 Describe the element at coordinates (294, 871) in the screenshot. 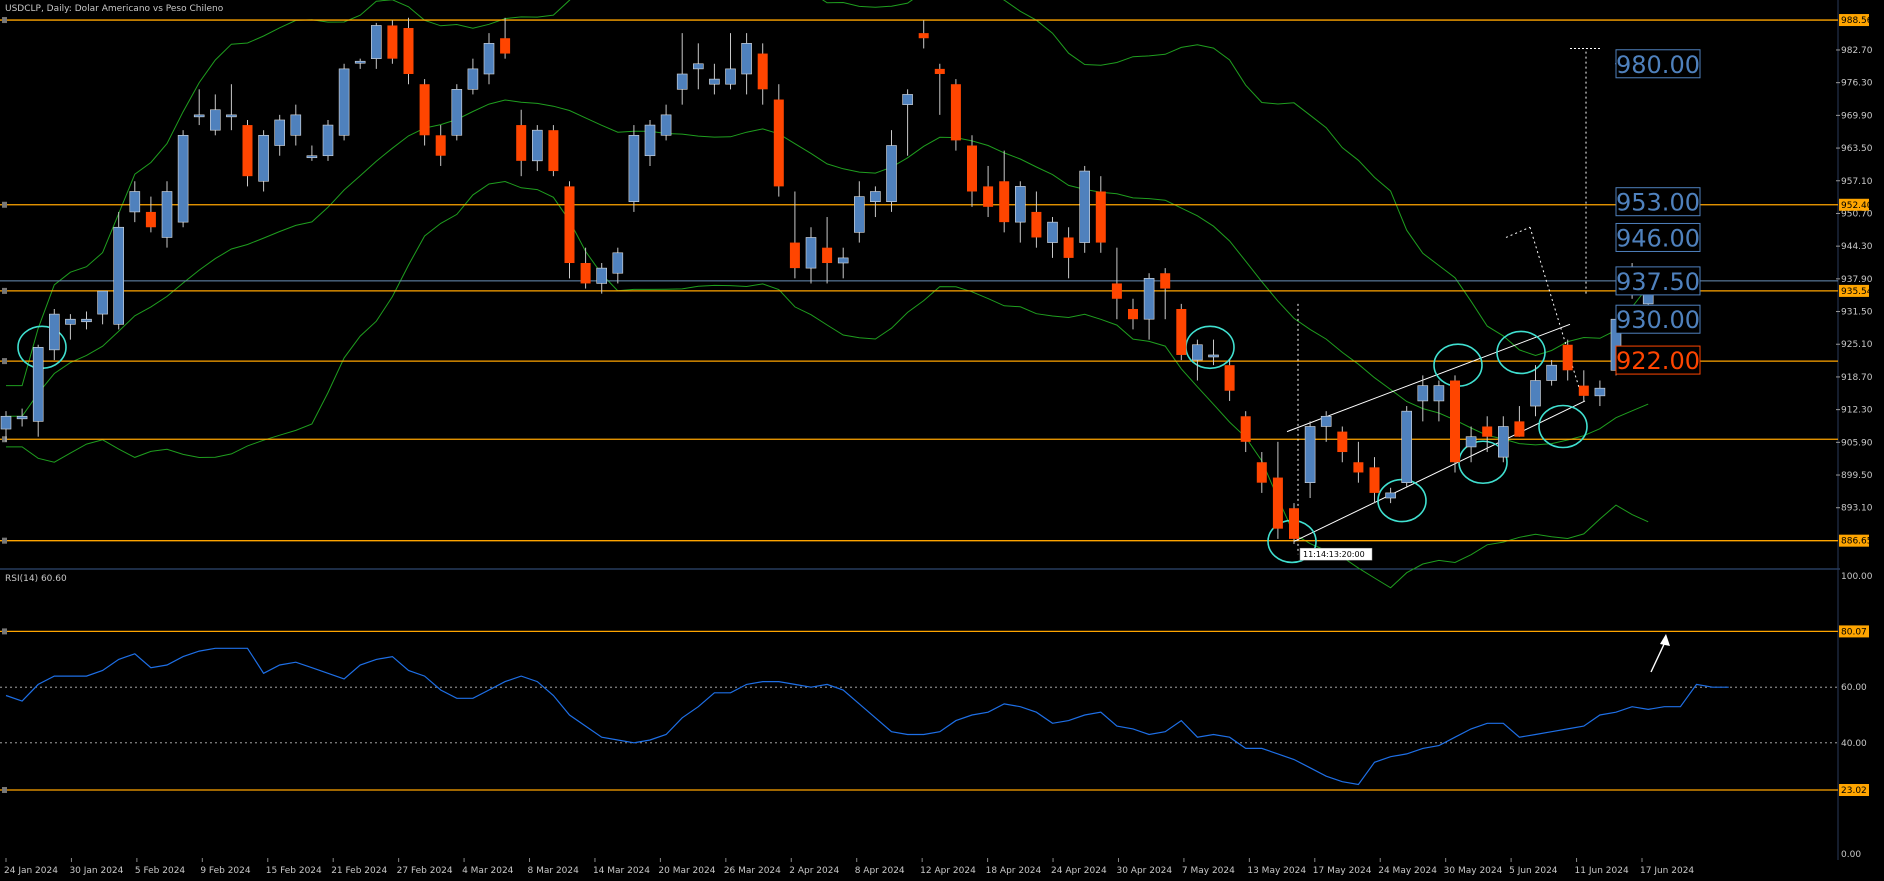

I see `time-tick-label: 15 Feb 2024` at that location.